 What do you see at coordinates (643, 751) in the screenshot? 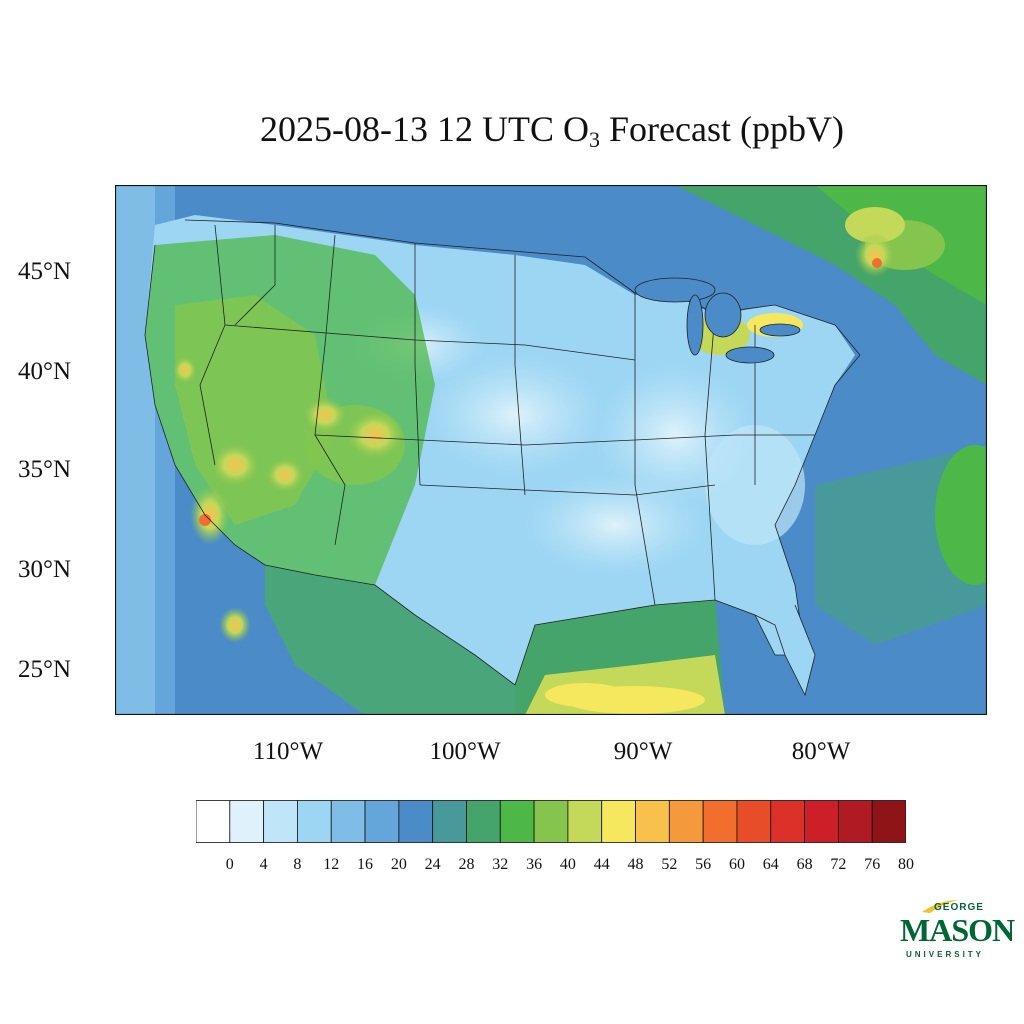
I see `lon-label-90w: 90°W` at bounding box center [643, 751].